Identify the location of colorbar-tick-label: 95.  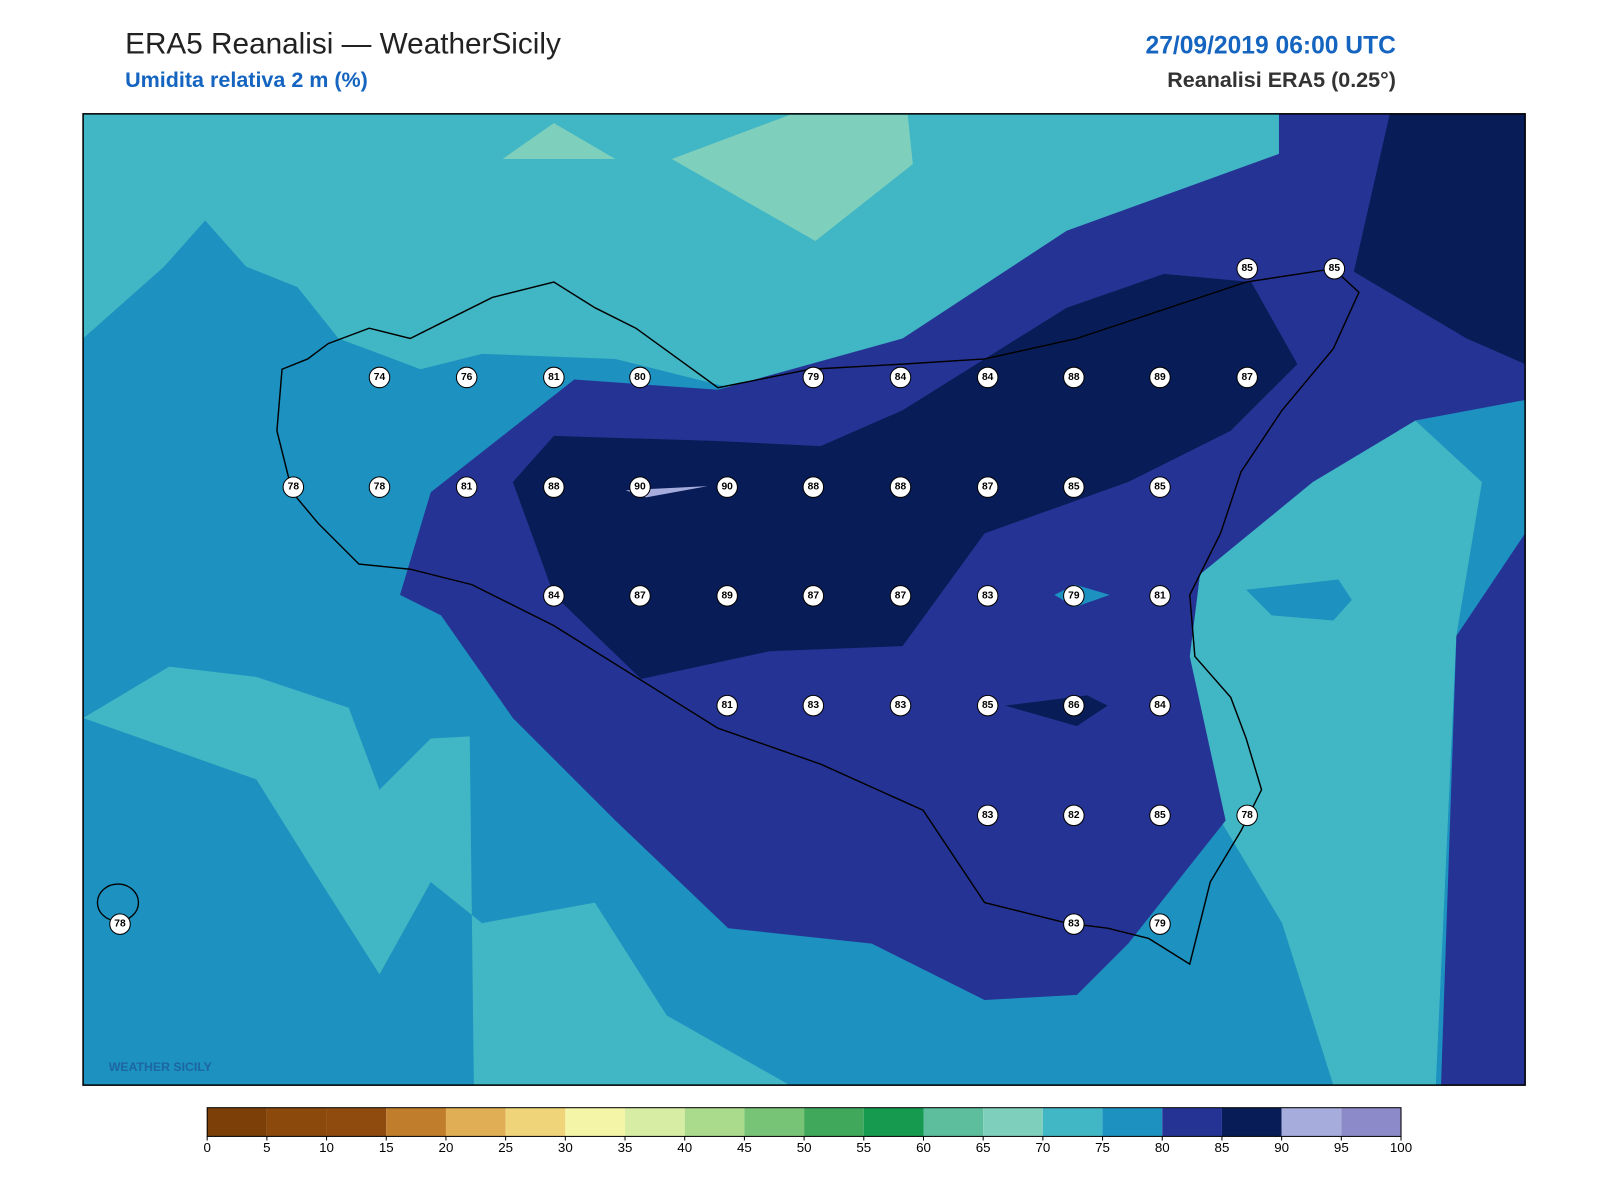
(1341, 1147).